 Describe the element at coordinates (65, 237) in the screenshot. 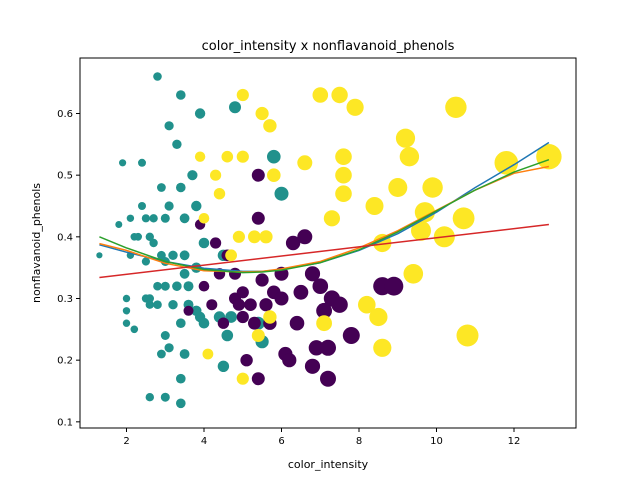

I see `y-tick-label: 0.4` at that location.